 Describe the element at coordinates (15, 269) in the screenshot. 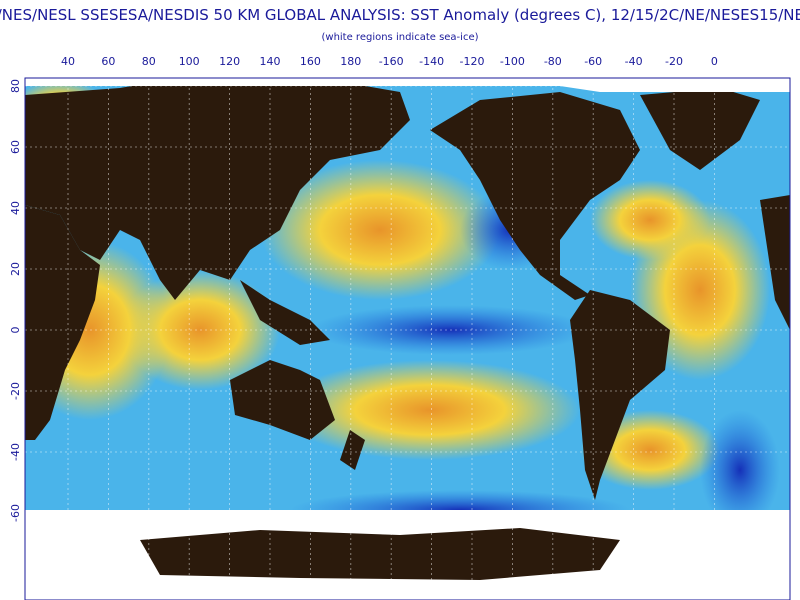

I see `lat-tick-label: 20` at that location.